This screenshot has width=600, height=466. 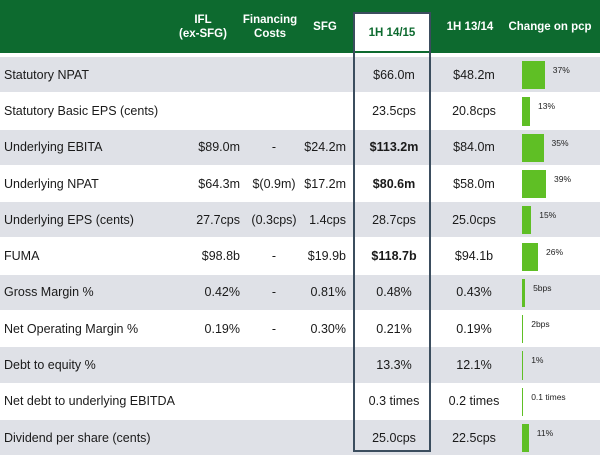 I want to click on sfg-value: $24.2m, so click(x=325, y=147).